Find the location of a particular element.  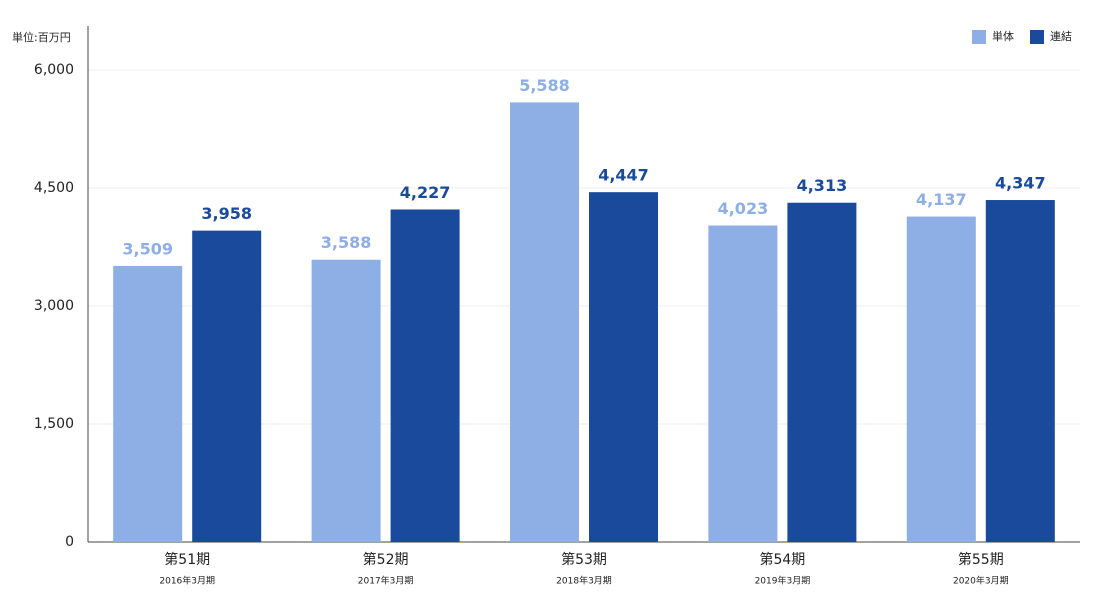

x-tick-label: 第52期 is located at coordinates (386, 559).